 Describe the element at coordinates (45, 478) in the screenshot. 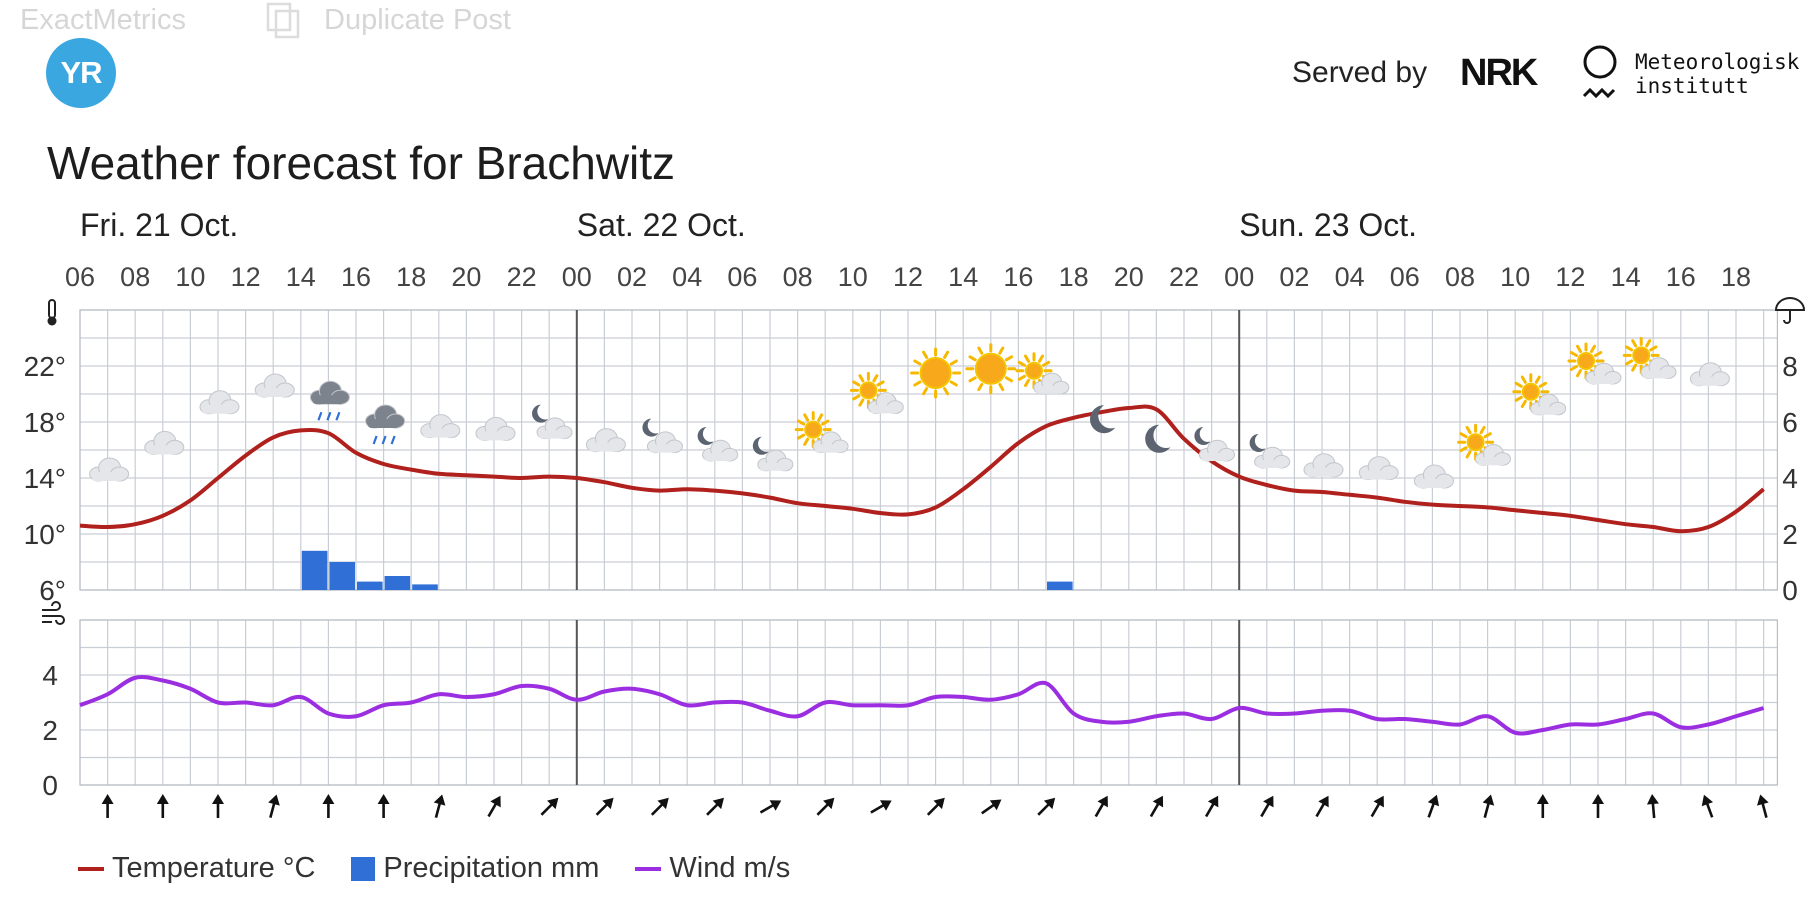

I see `temperature-axis-label: 14°` at that location.